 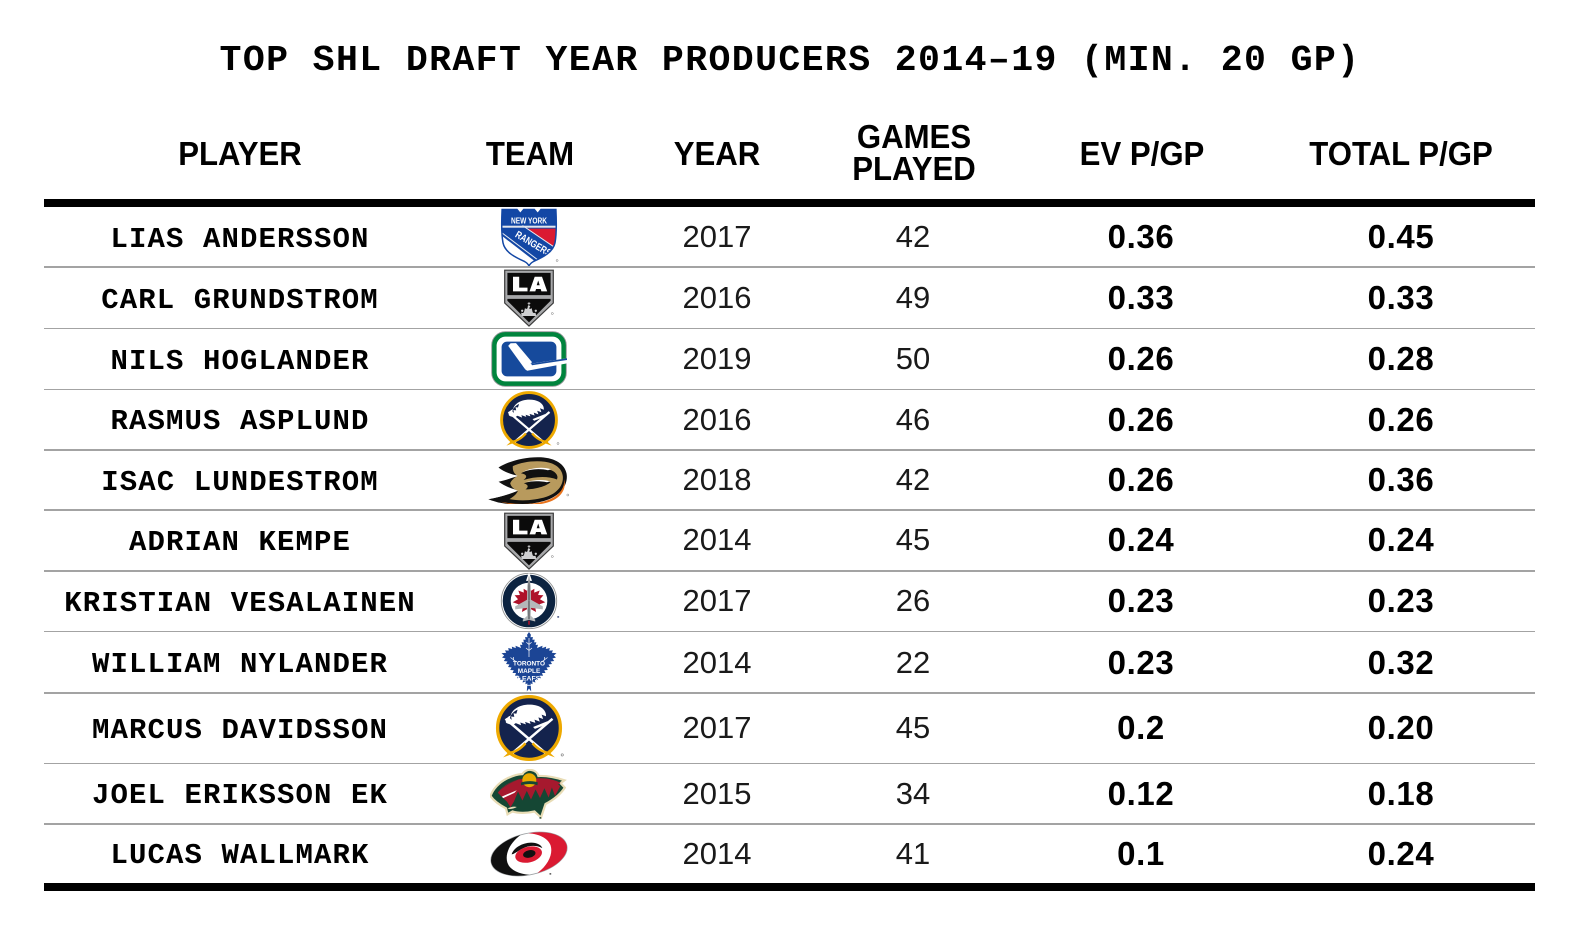 I want to click on svg-text: LEAFS, so click(x=529, y=679).